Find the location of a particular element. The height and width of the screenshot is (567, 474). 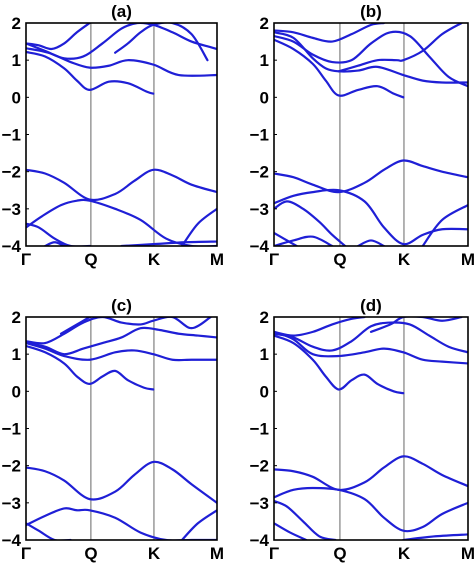

panel-title: (c) is located at coordinates (121, 305).